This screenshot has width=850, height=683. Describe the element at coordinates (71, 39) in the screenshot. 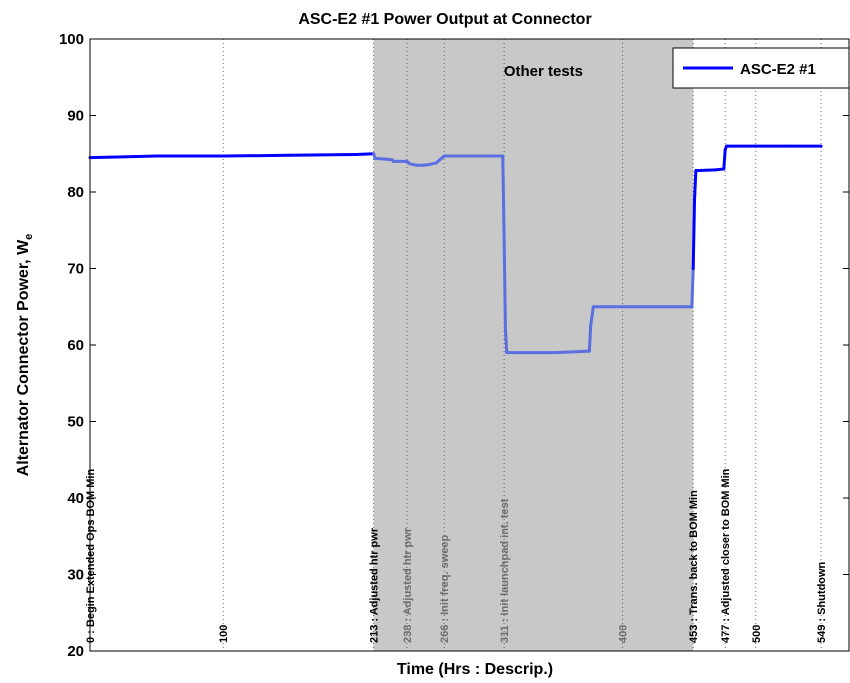

I see `y-tick-label: 100` at that location.